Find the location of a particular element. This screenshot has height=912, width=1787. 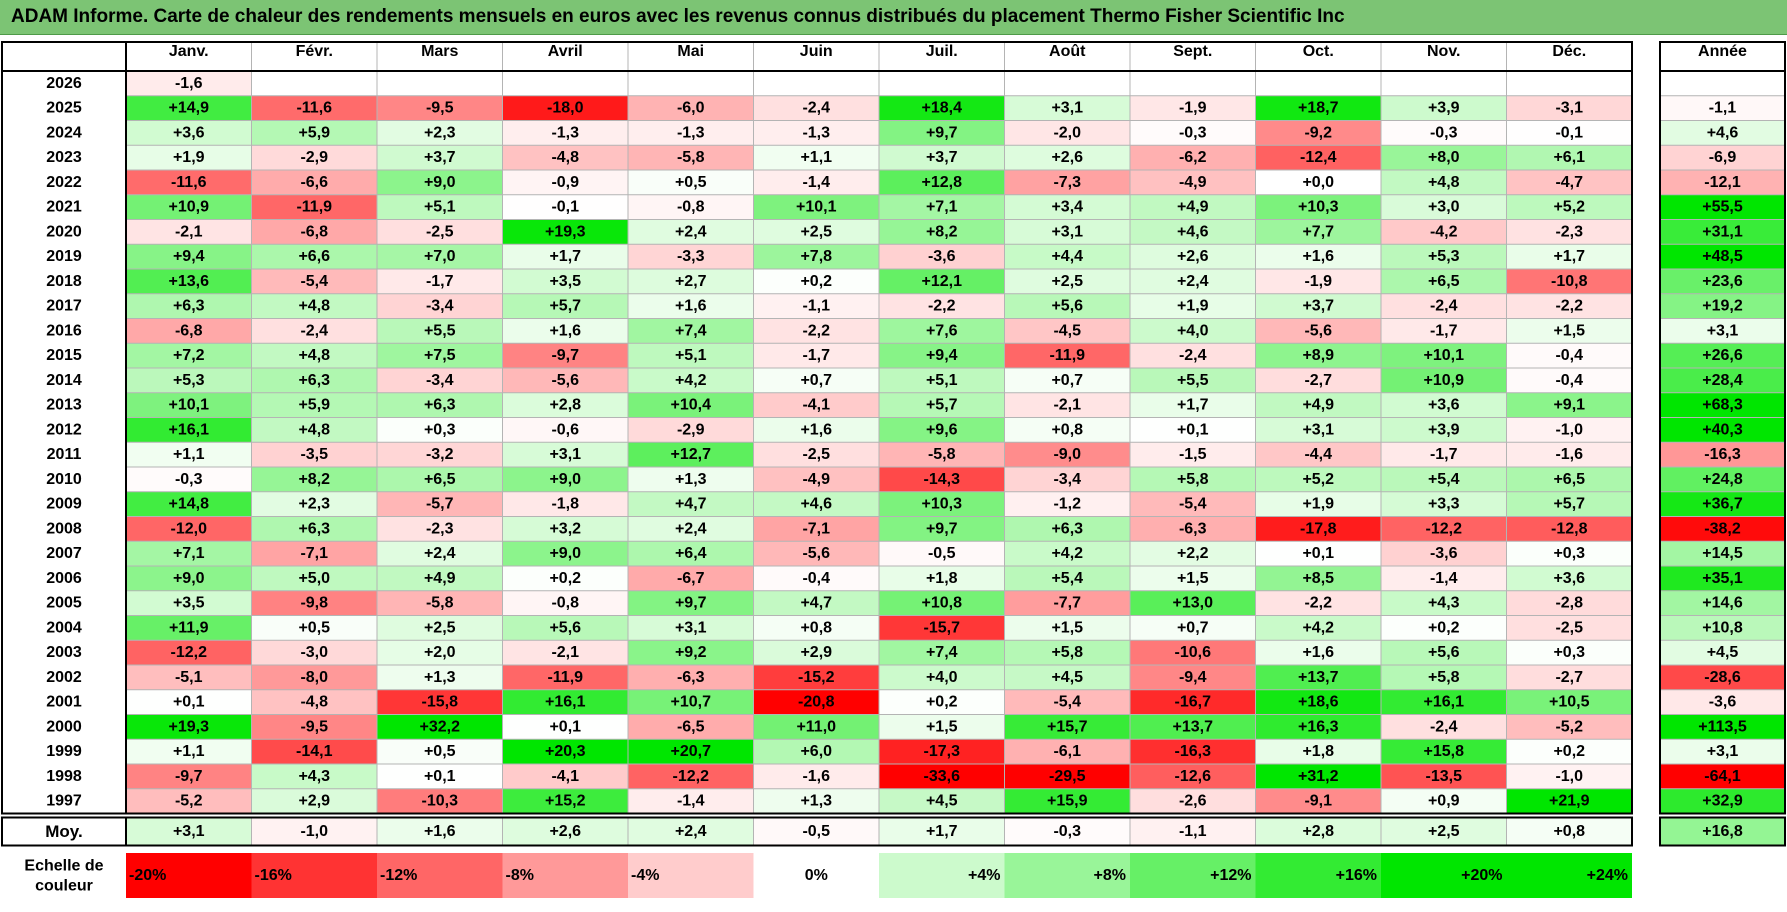

scale-value: -4% is located at coordinates (645, 875).